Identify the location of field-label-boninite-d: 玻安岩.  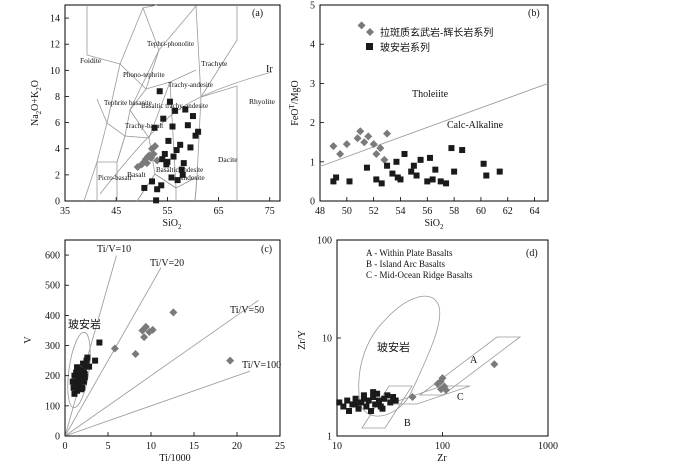
(393, 347).